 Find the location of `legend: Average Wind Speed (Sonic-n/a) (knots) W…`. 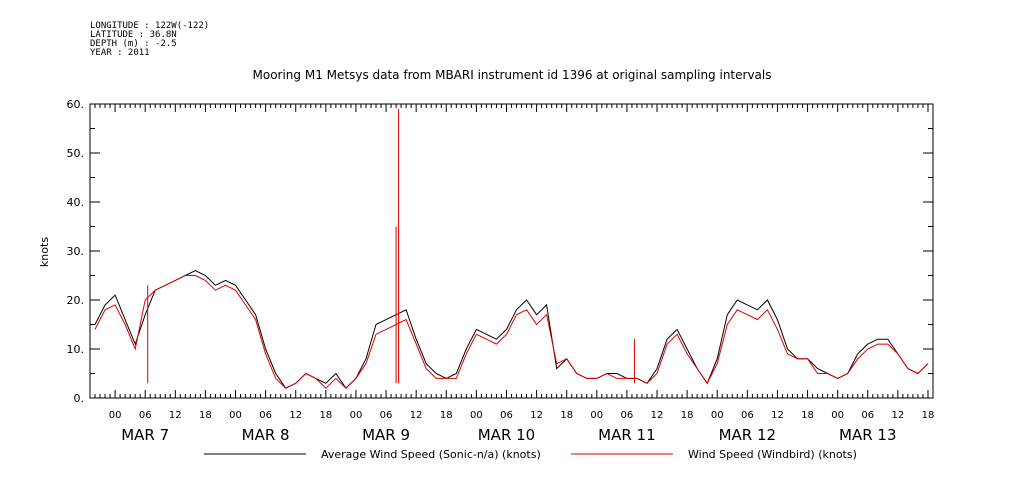

legend: Average Wind Speed (Sonic-n/a) (knots) W… is located at coordinates (530, 454).